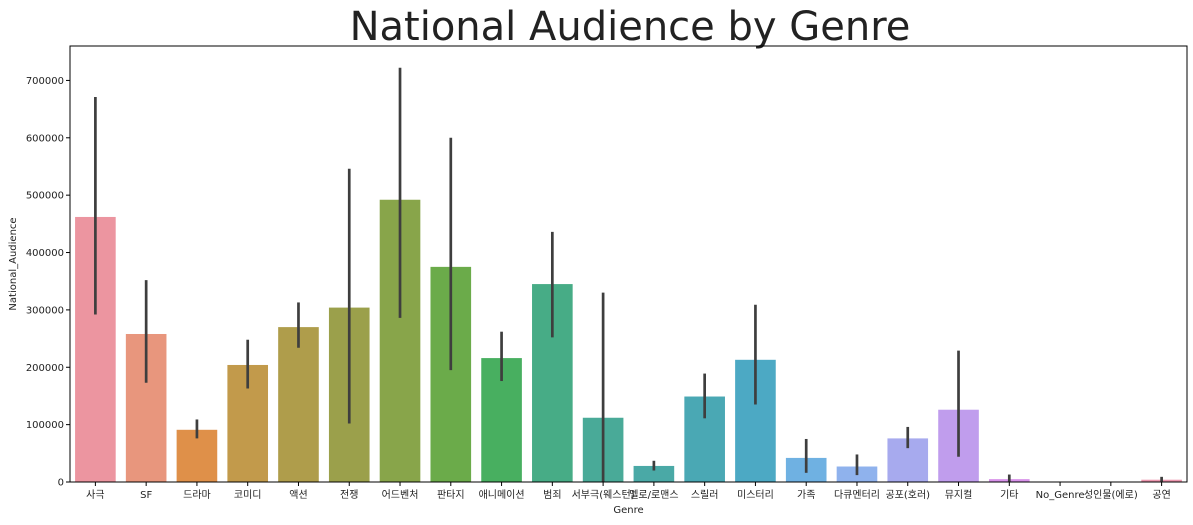 The width and height of the screenshot is (1193, 525). I want to click on x-tick-label: 액션, so click(298, 495).